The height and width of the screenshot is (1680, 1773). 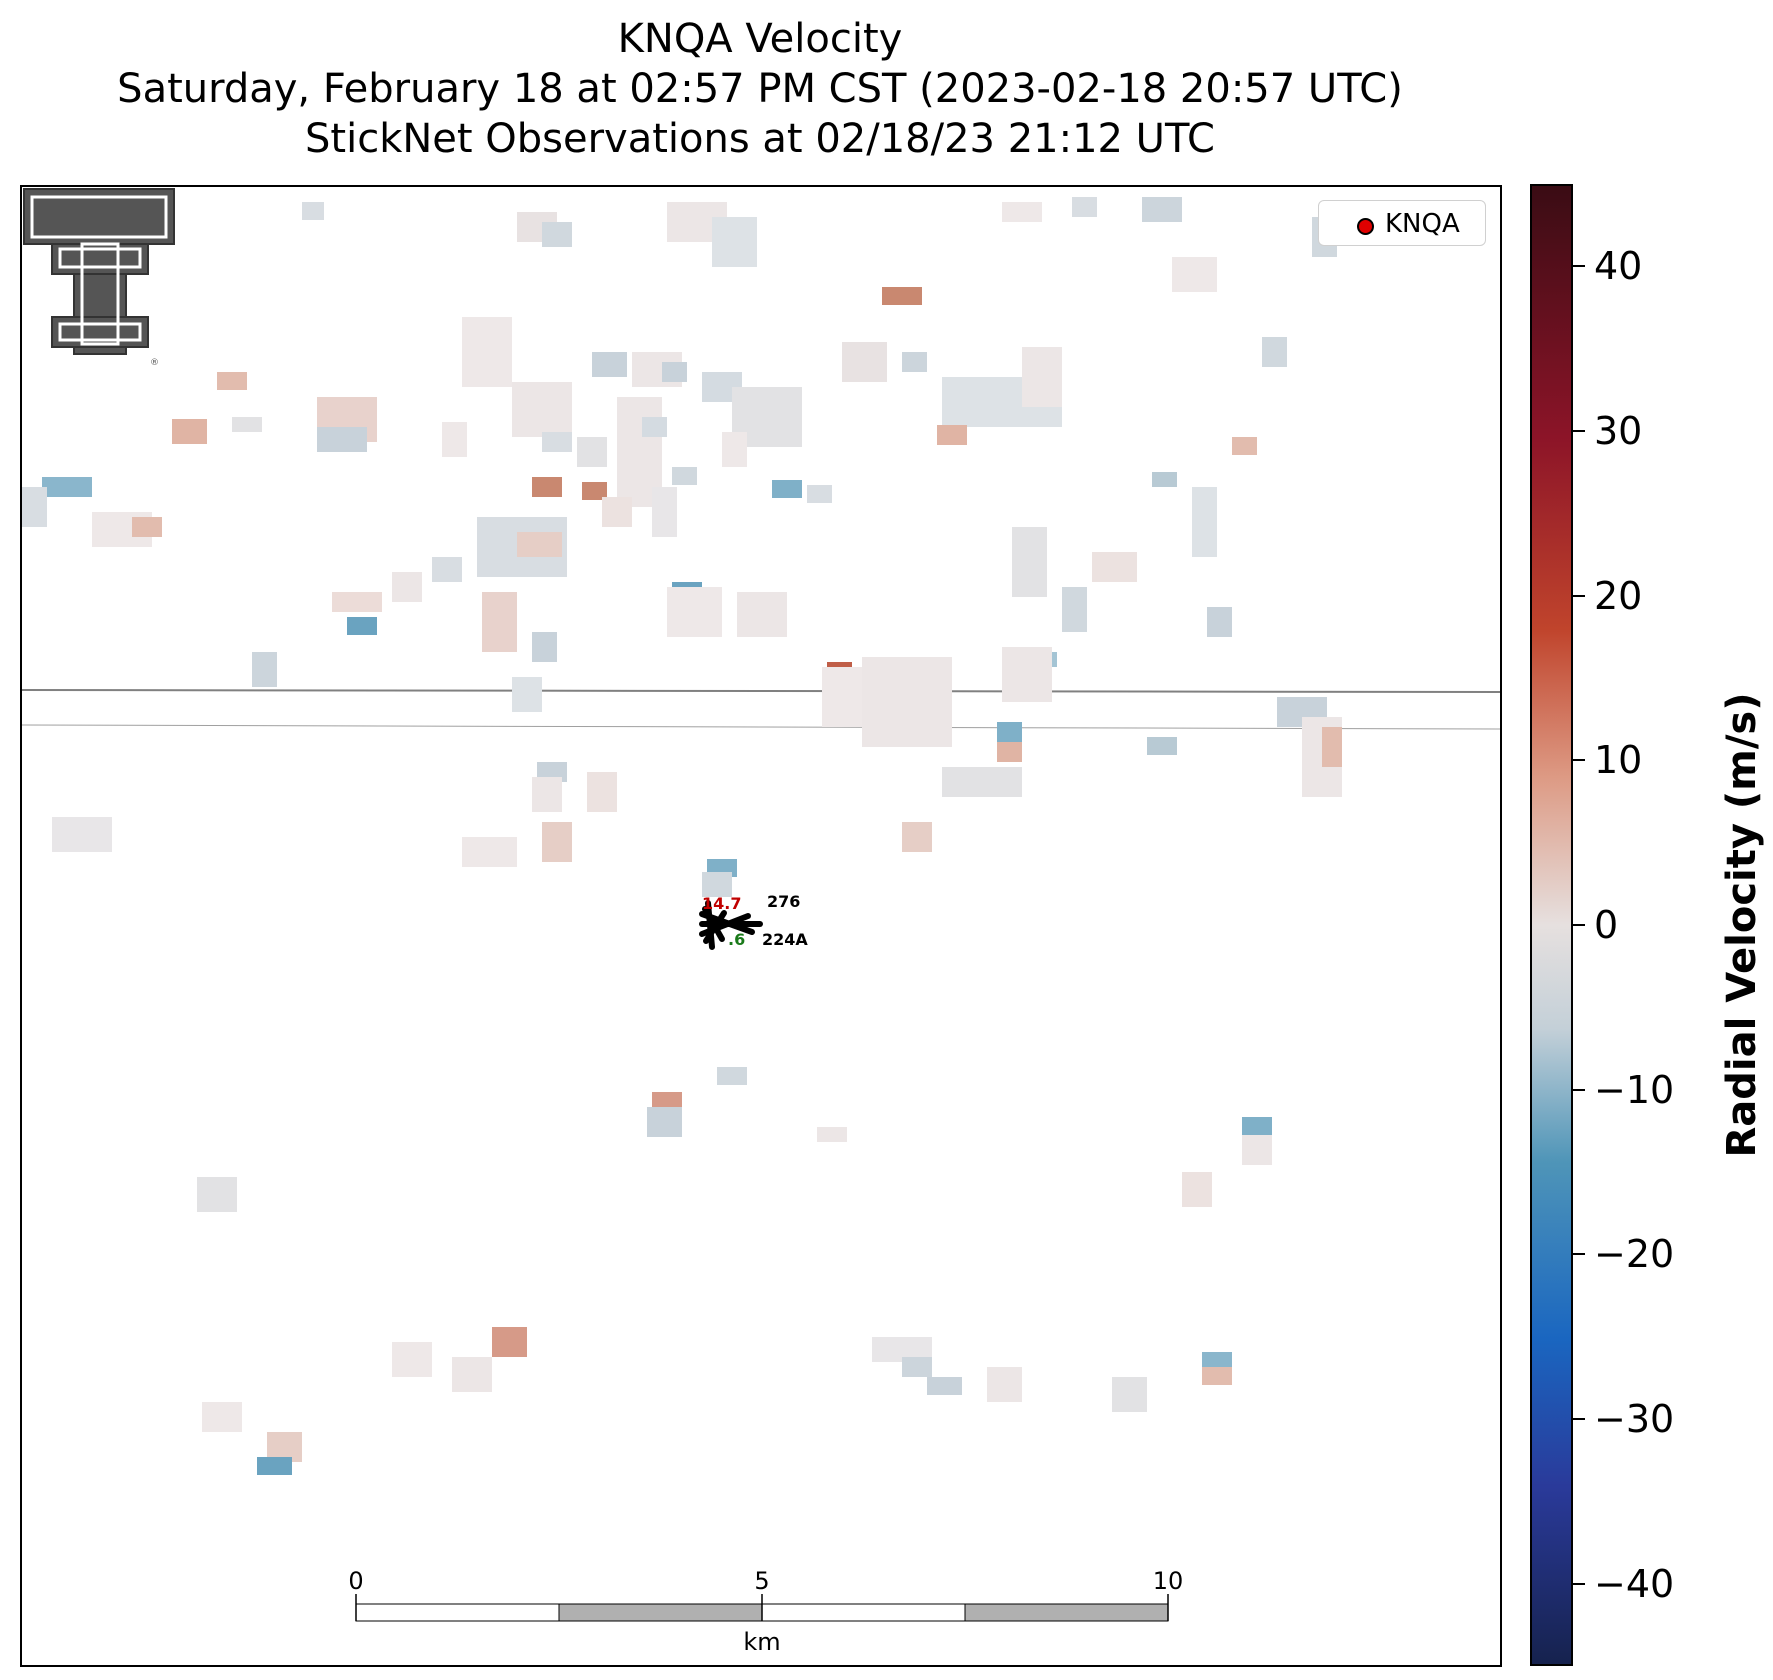 I want to click on texas-tech-double-t-logo: ®, so click(x=99, y=278).